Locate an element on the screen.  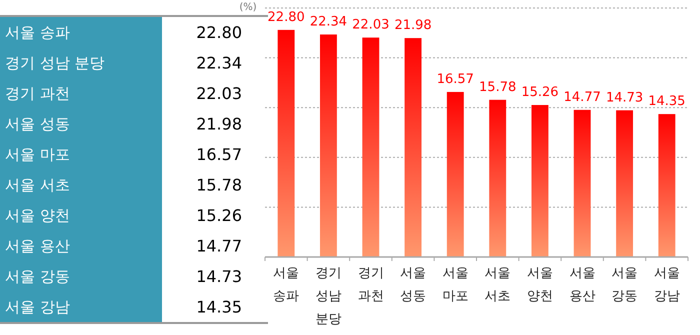
text: 16.57 is located at coordinates (219, 154).